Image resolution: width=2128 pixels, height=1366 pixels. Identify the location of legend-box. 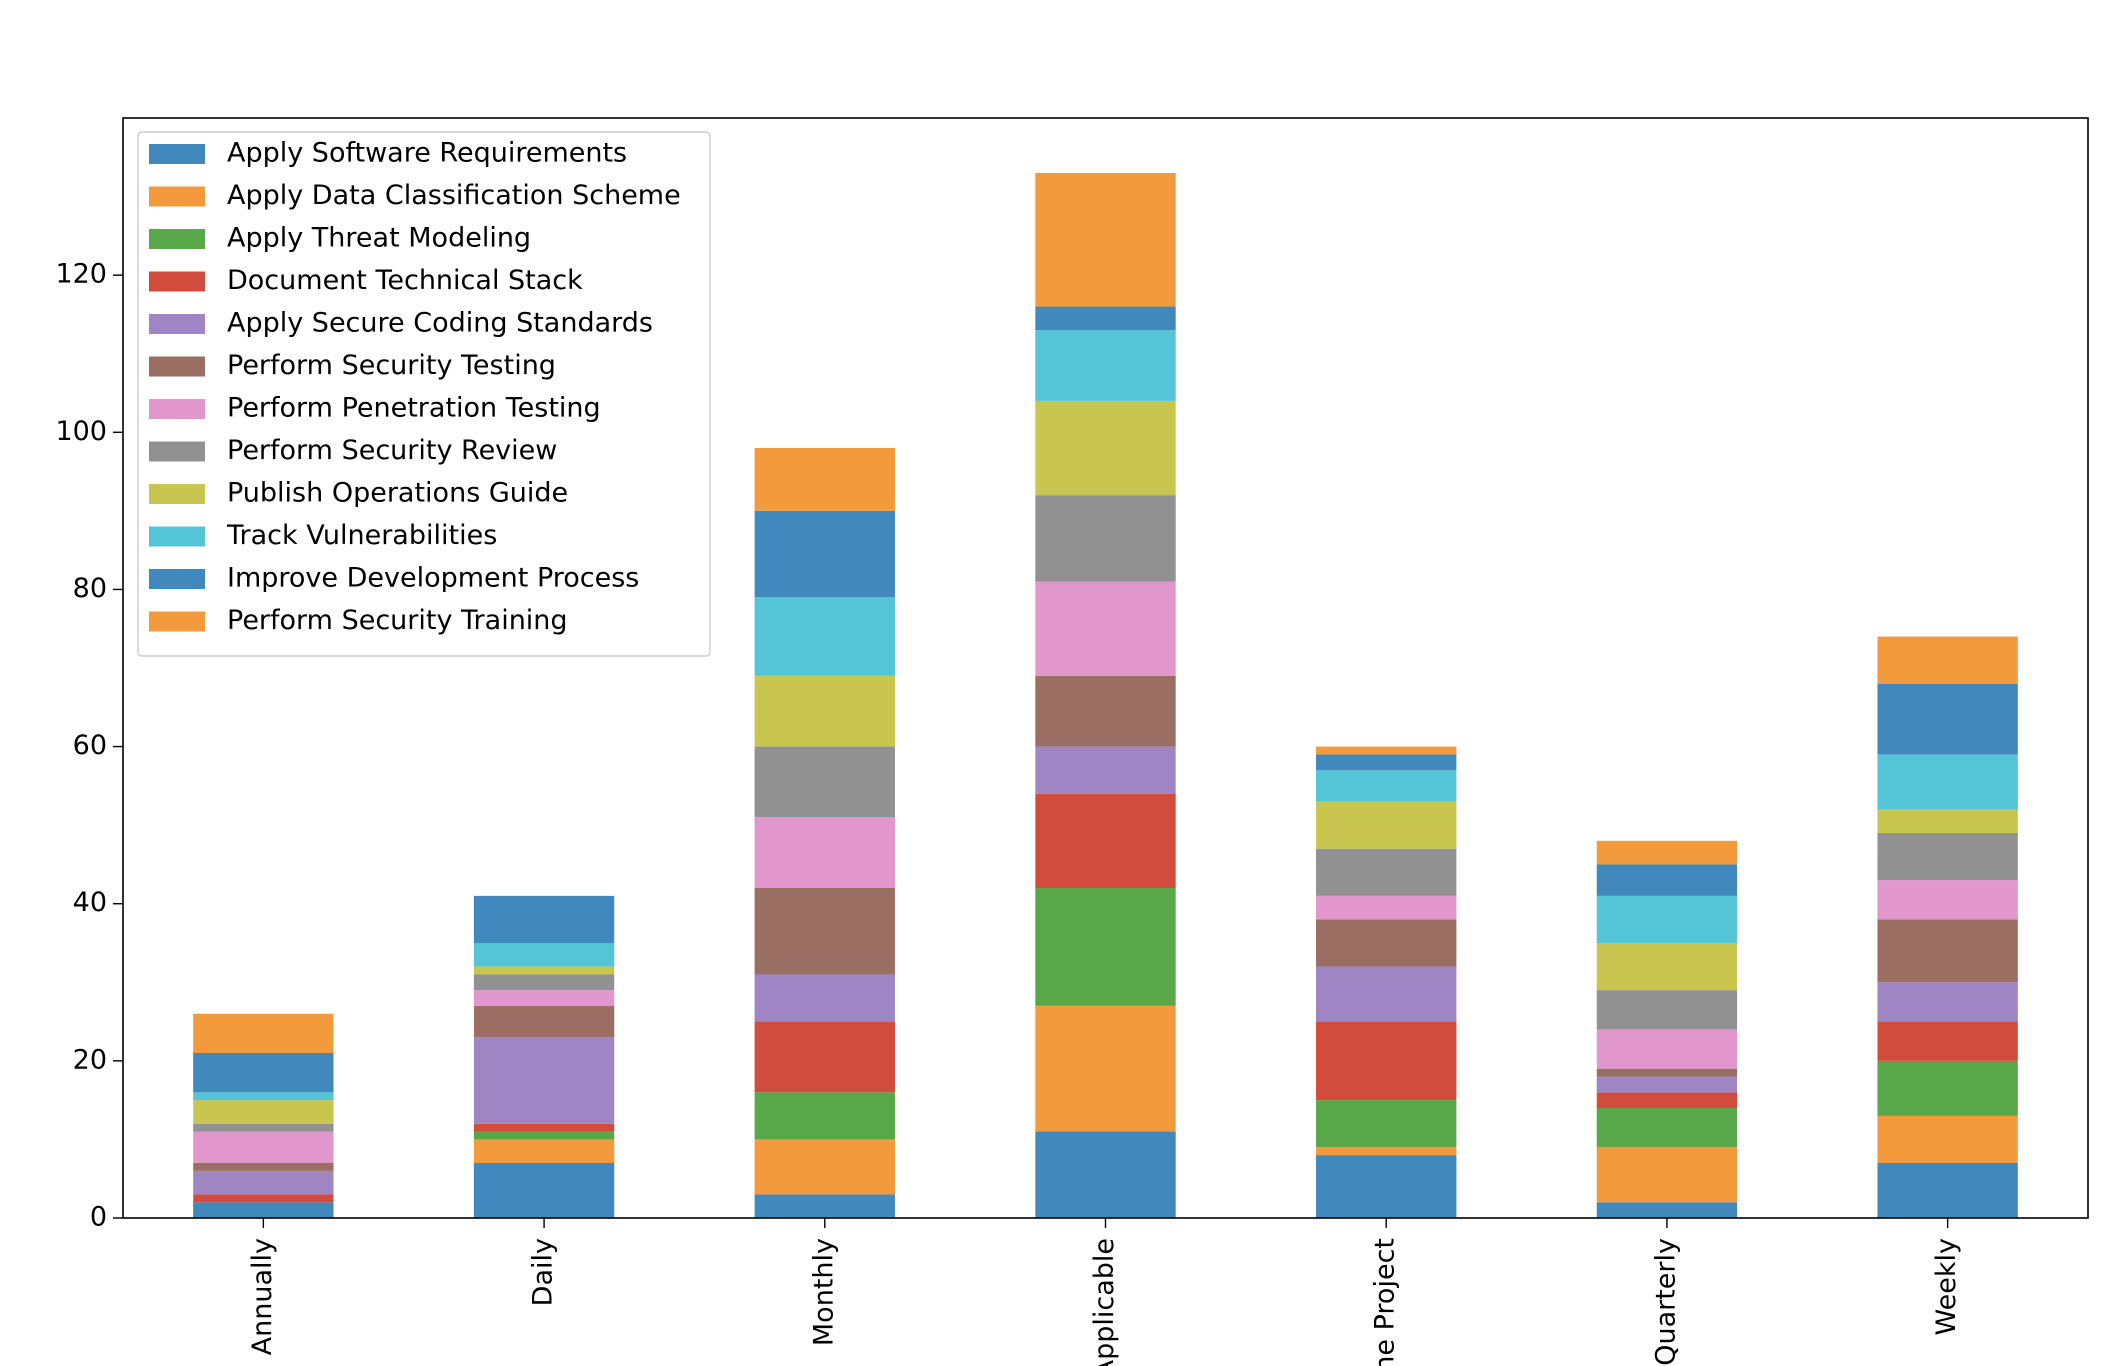
(424, 394).